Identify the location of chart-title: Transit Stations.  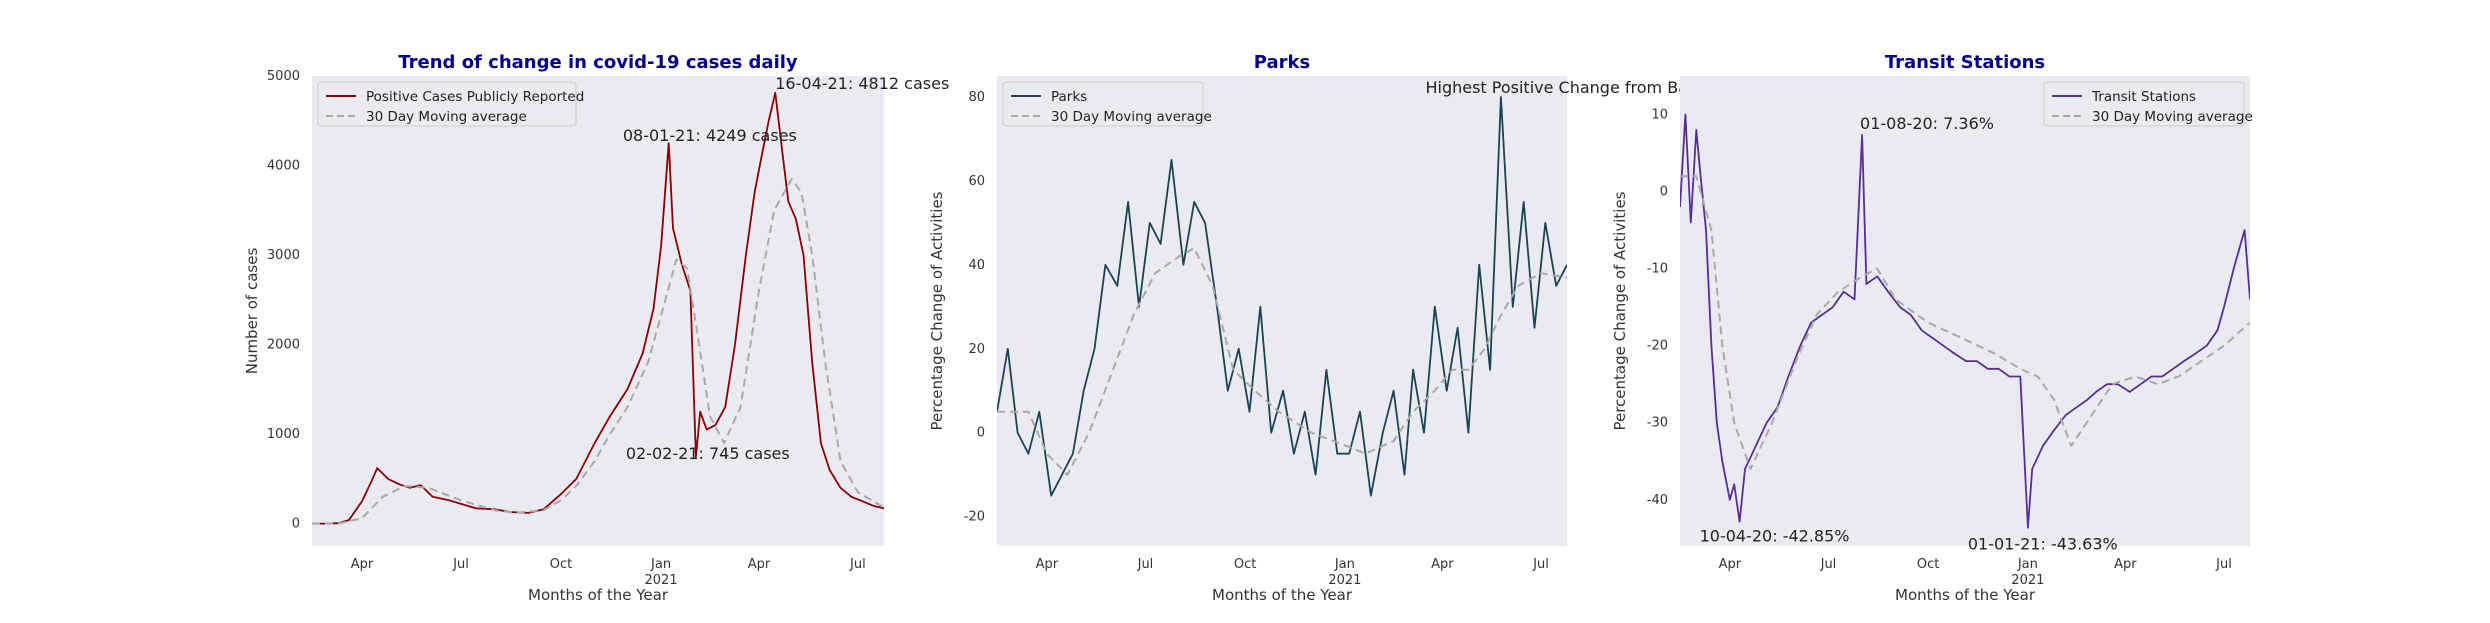
(1965, 62).